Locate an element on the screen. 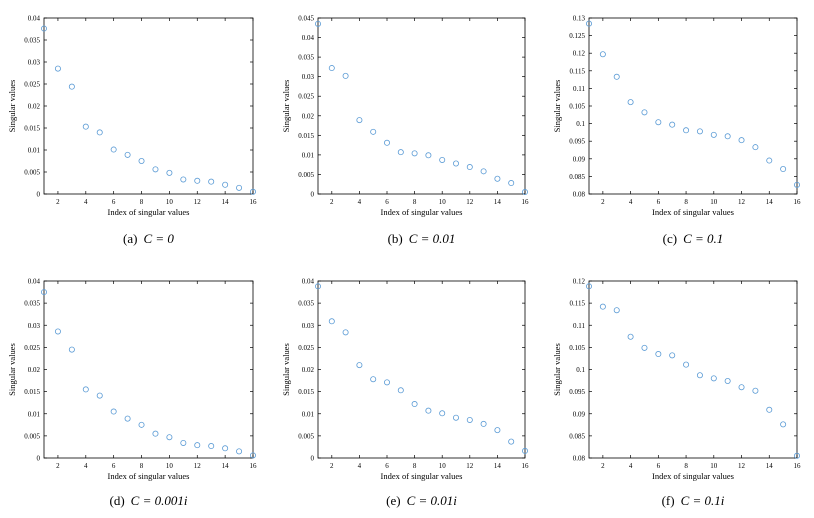 This screenshot has height=518, width=814. chart-caption: (a) C = 0 is located at coordinates (148, 238).